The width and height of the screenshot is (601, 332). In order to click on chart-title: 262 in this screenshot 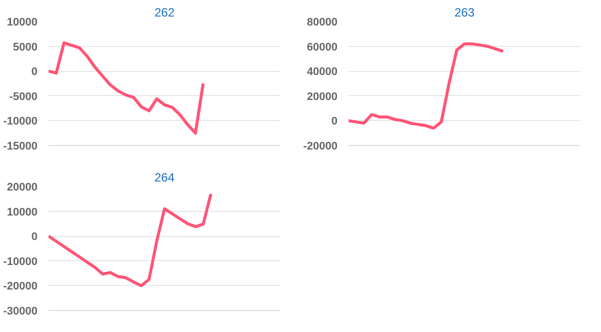, I will do `click(164, 13)`.